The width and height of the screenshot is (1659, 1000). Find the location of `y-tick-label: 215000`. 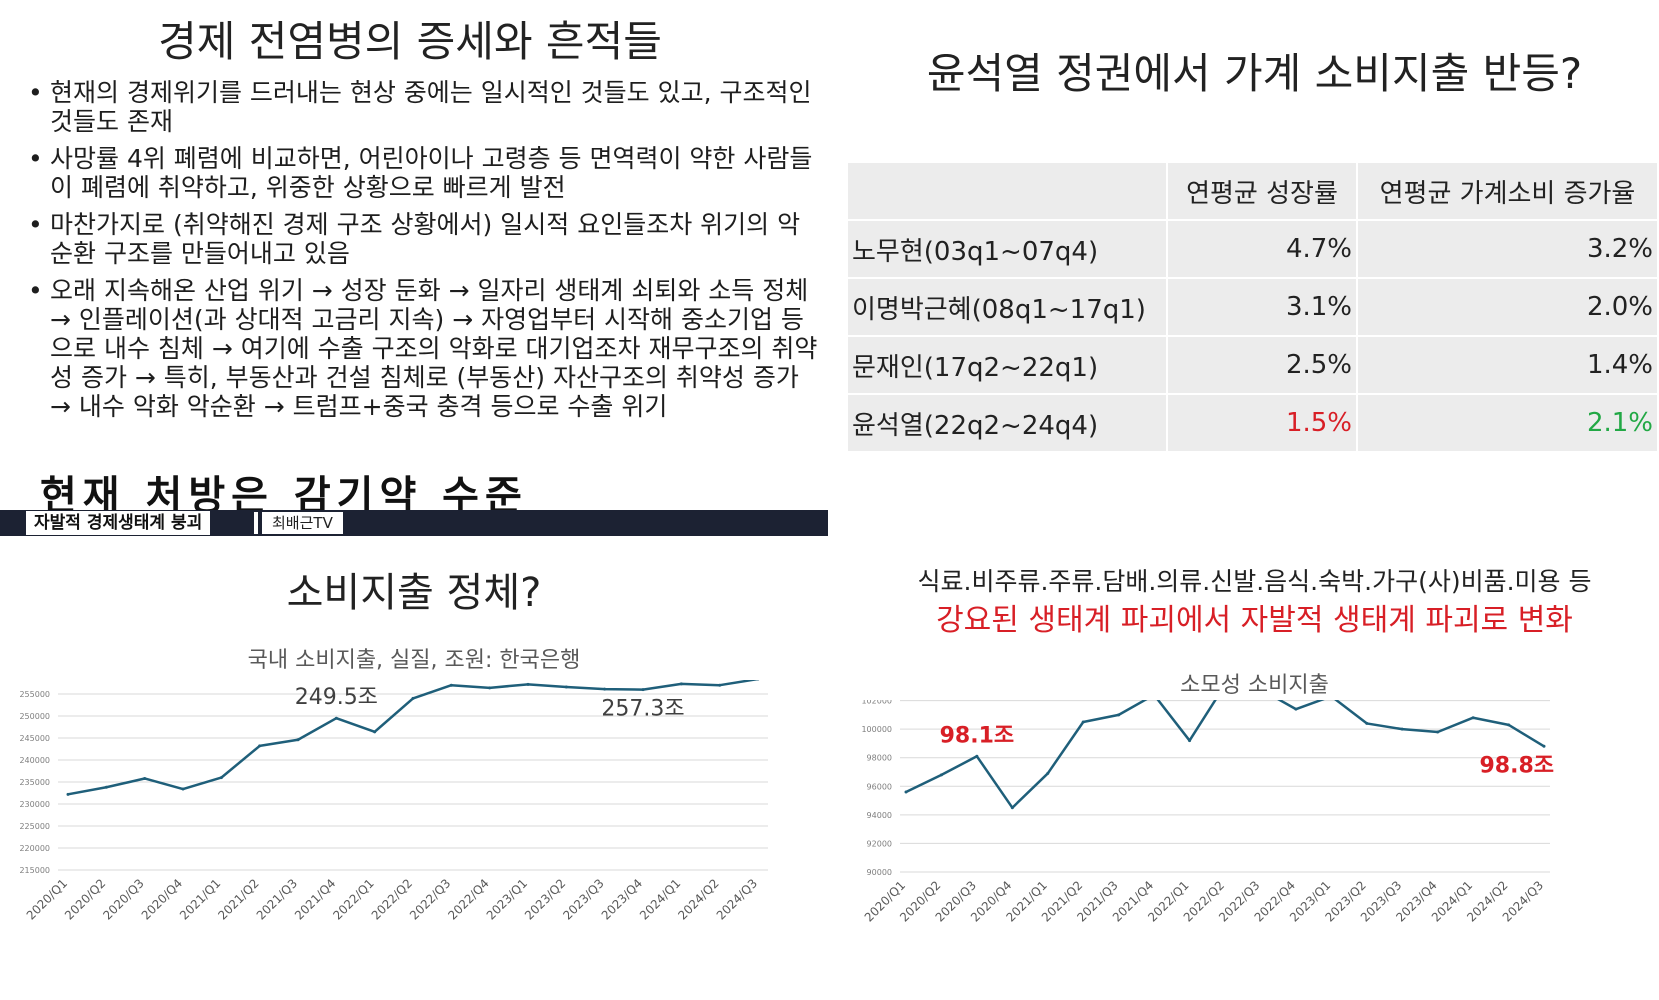

y-tick-label: 215000 is located at coordinates (34, 870).